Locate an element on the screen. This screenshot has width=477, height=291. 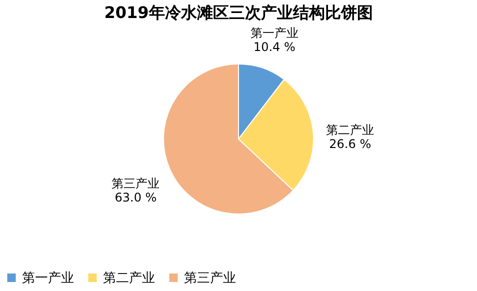
slice-label: 第二产业 is located at coordinates (350, 129).